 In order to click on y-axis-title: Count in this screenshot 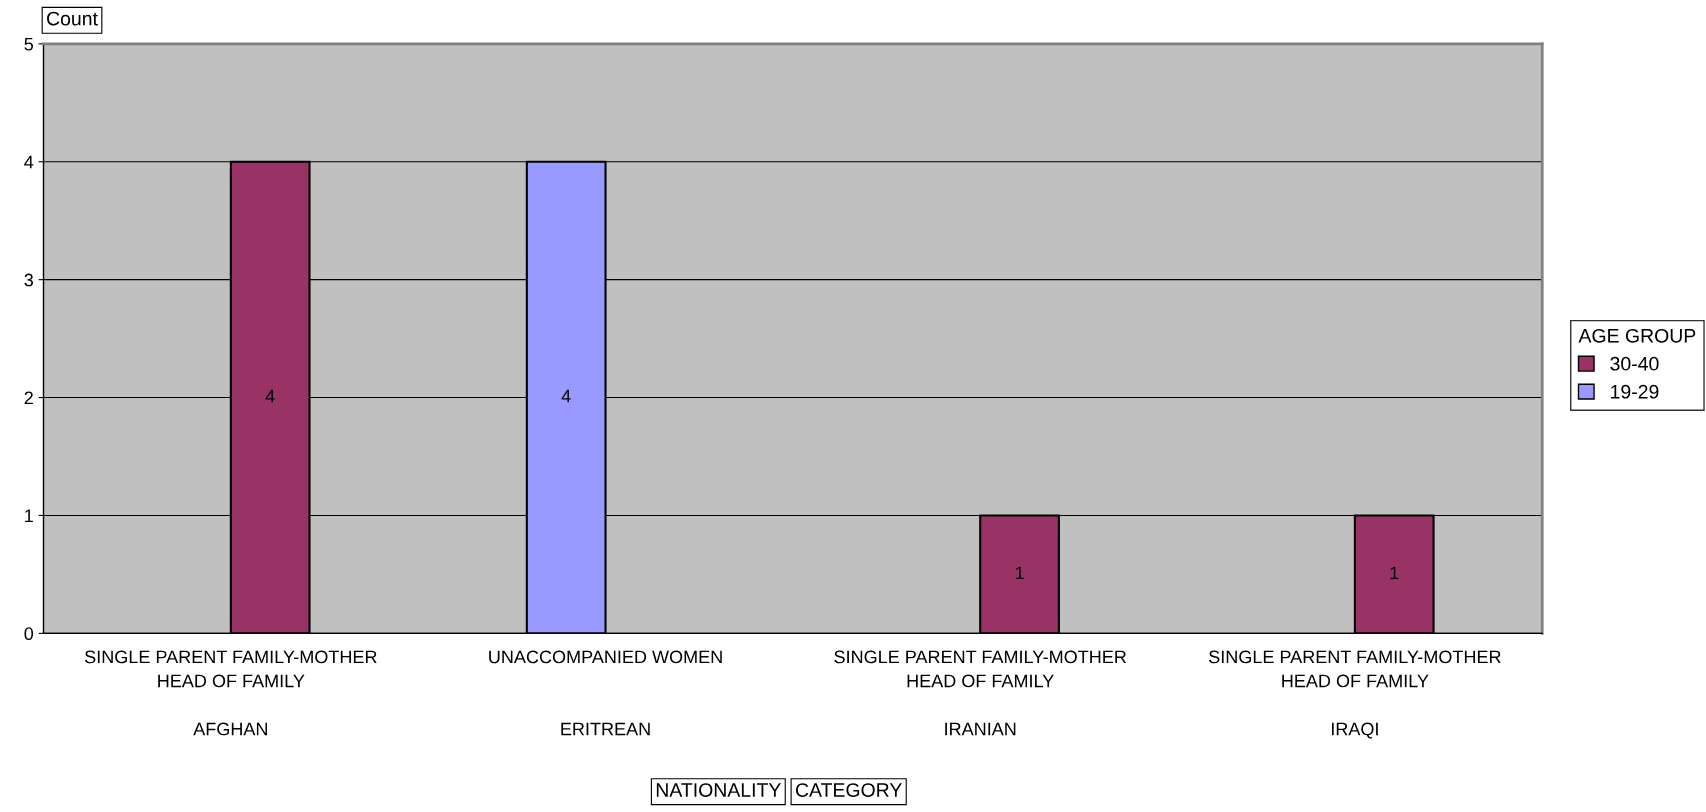, I will do `click(72, 18)`.